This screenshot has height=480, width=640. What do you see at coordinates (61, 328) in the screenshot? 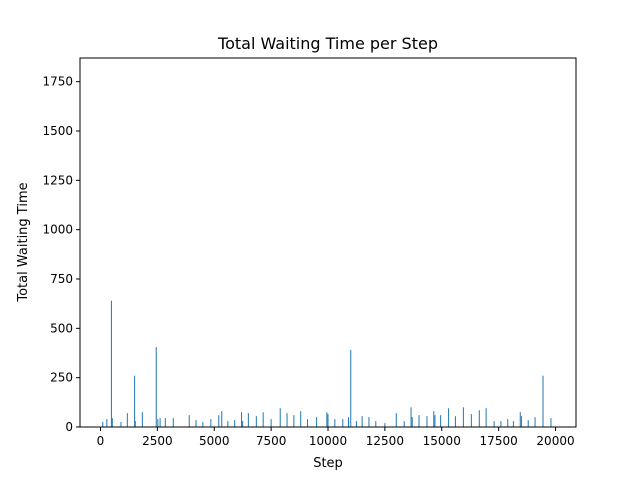
I see `y-tick-label: 500` at bounding box center [61, 328].